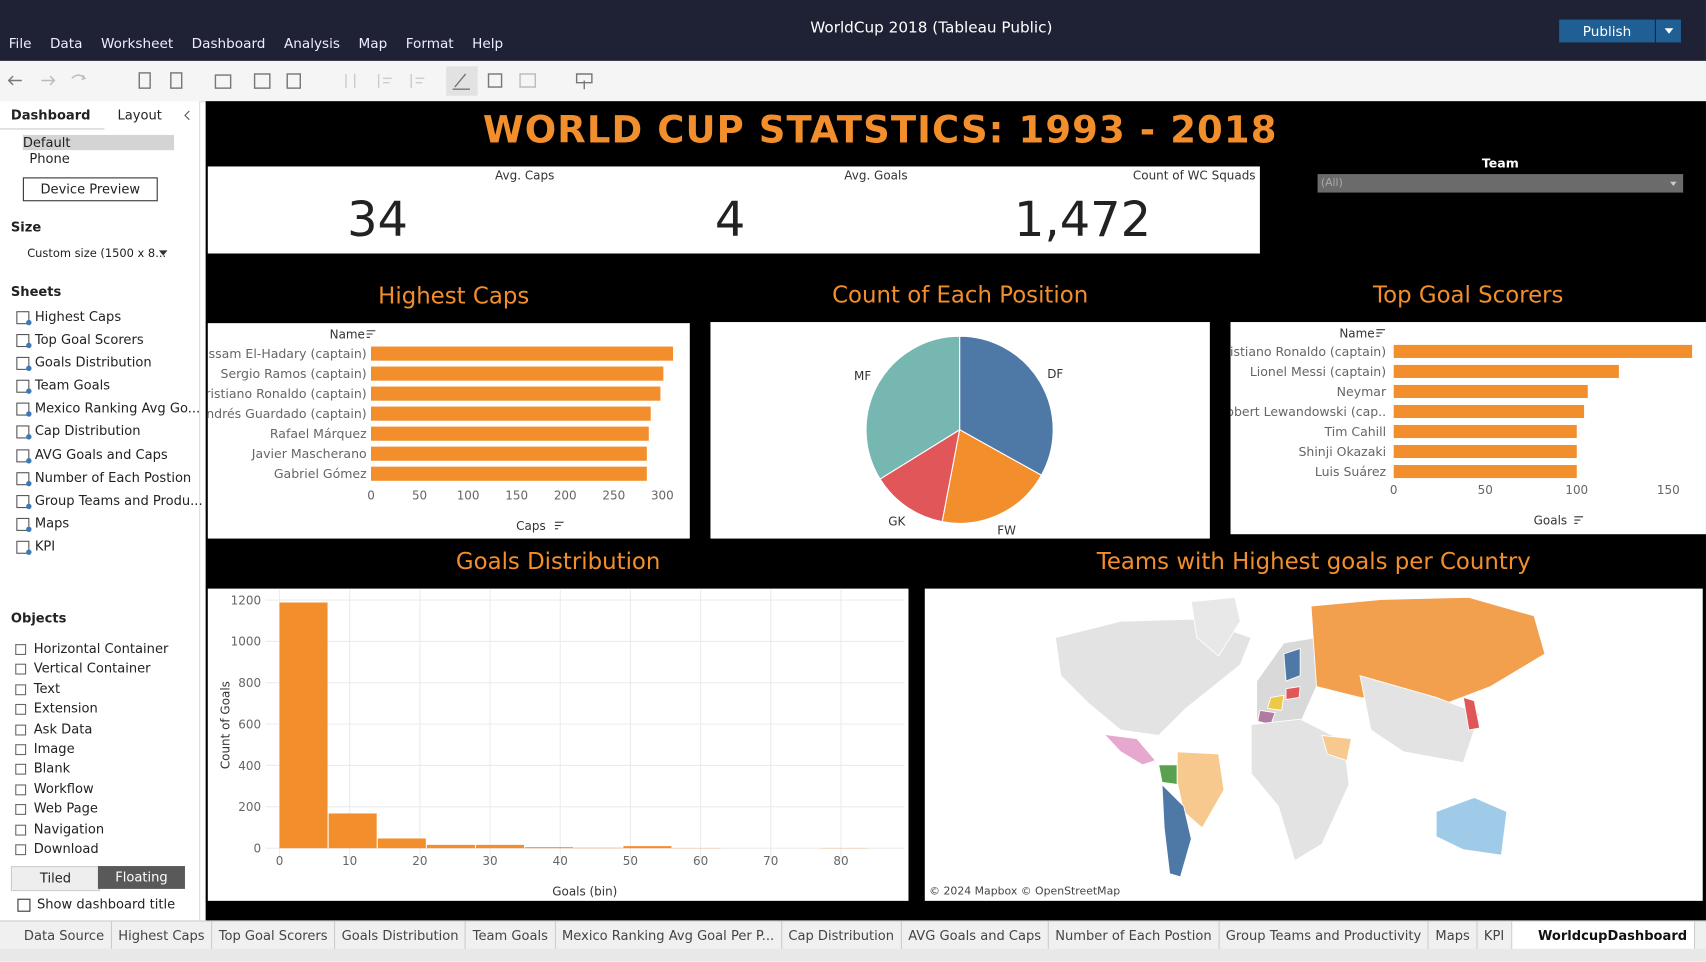 The height and width of the screenshot is (962, 1706). What do you see at coordinates (293, 81) in the screenshot?
I see `clear-icon` at bounding box center [293, 81].